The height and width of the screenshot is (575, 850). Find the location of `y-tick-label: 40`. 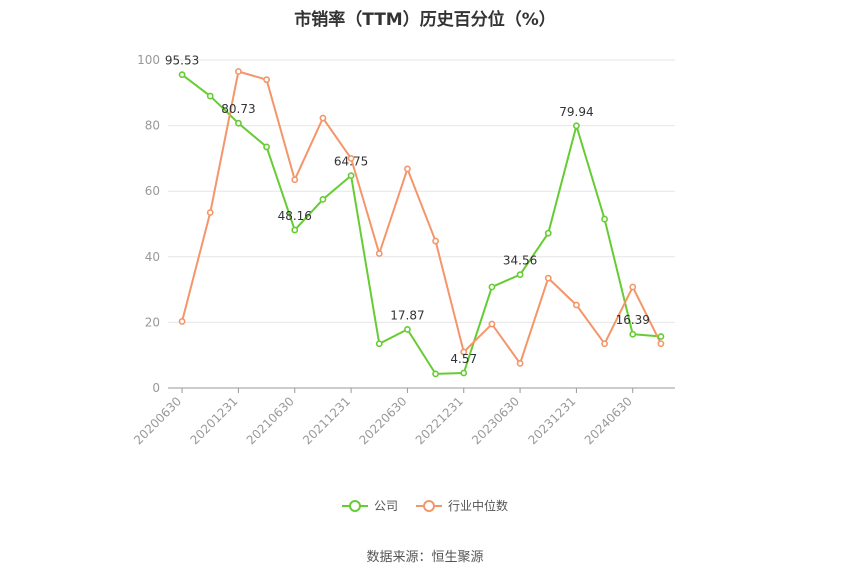

y-tick-label: 40 is located at coordinates (152, 257).